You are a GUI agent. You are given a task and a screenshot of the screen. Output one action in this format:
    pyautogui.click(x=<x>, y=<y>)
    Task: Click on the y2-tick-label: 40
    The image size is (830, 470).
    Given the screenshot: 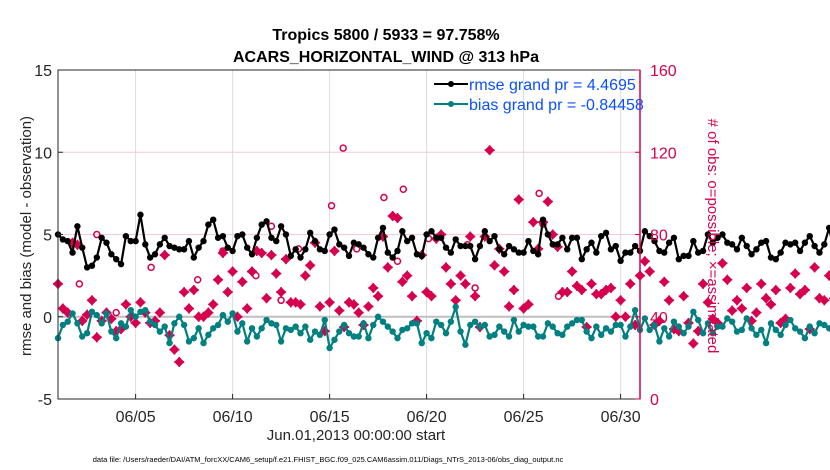 What is the action you would take?
    pyautogui.click(x=659, y=318)
    